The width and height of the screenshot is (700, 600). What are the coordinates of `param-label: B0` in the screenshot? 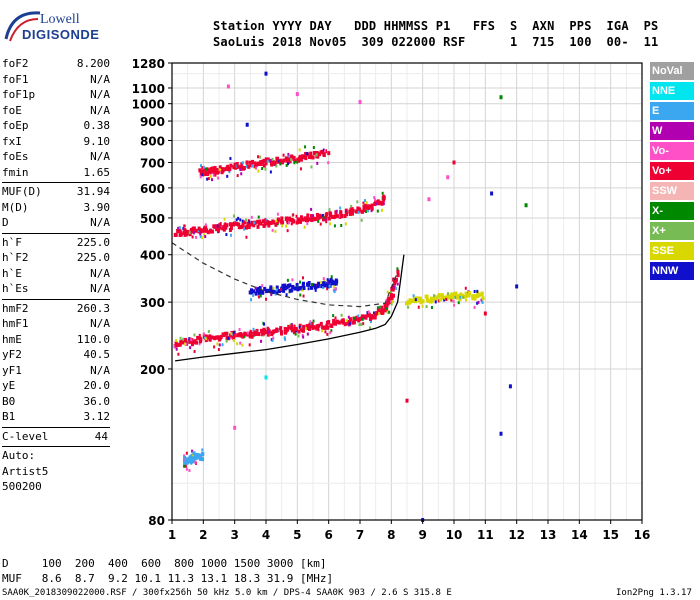 It's located at (9, 401).